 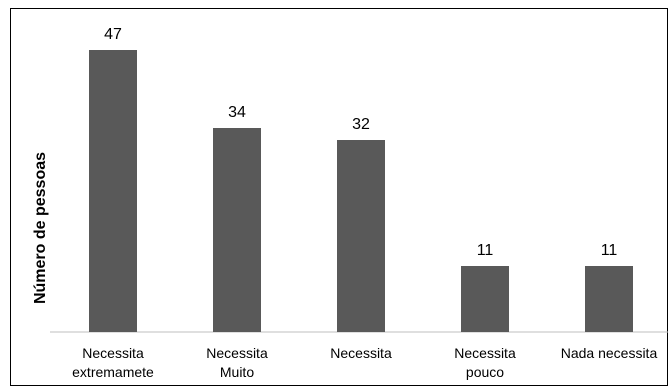 I want to click on bar-nada-necessita, so click(x=609, y=299).